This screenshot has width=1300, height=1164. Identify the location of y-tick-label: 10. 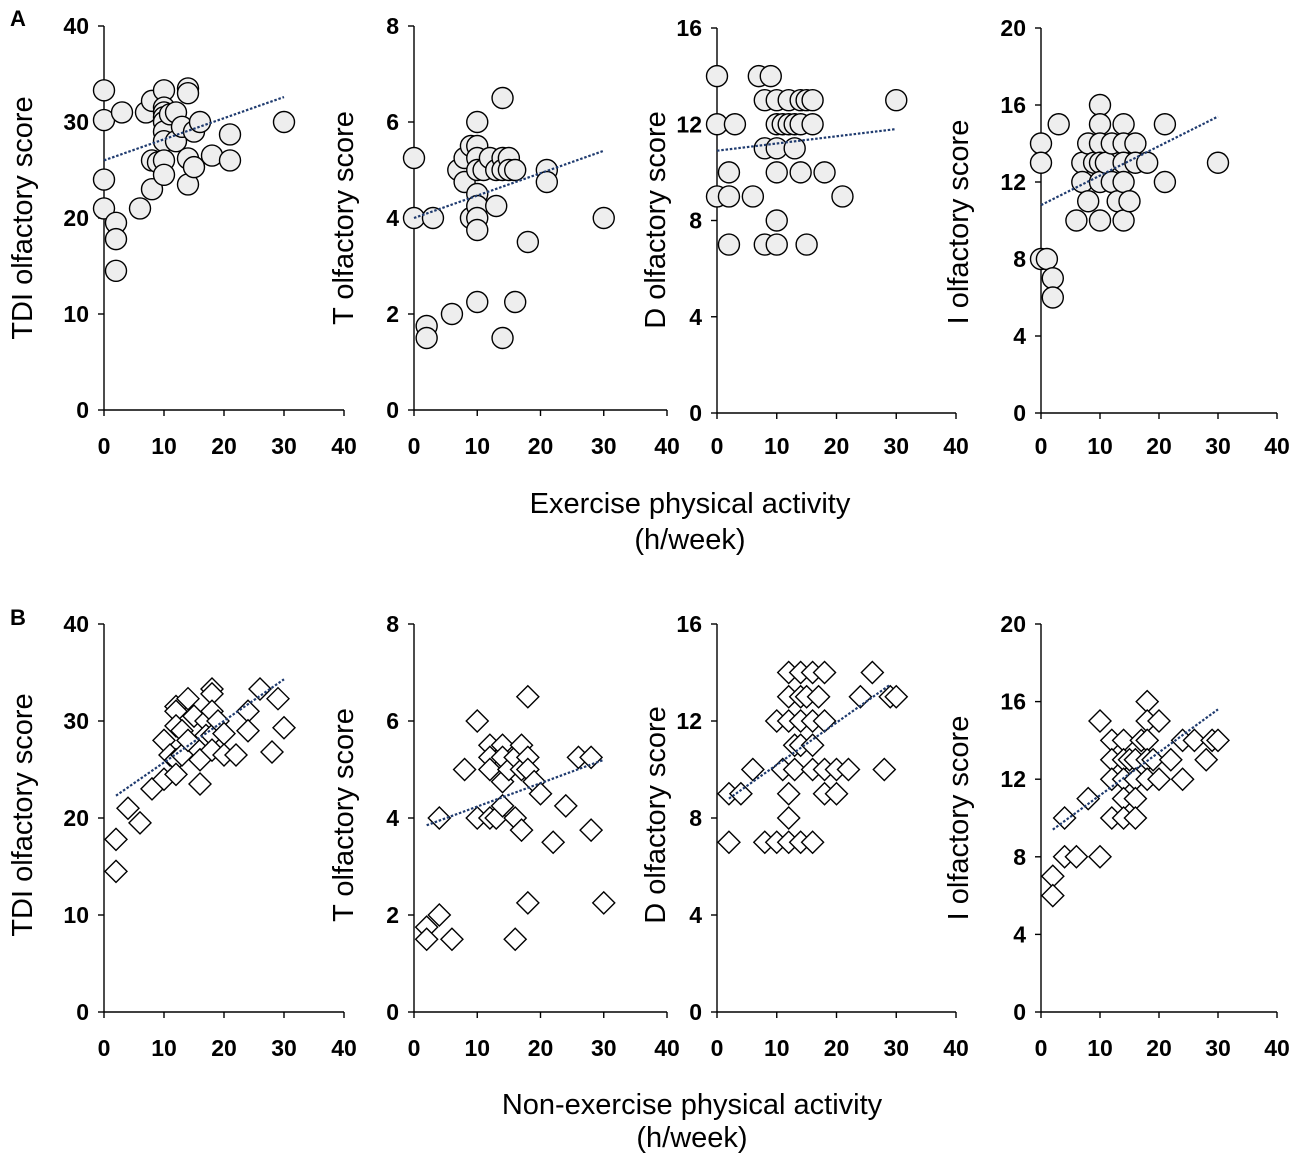
(76, 314).